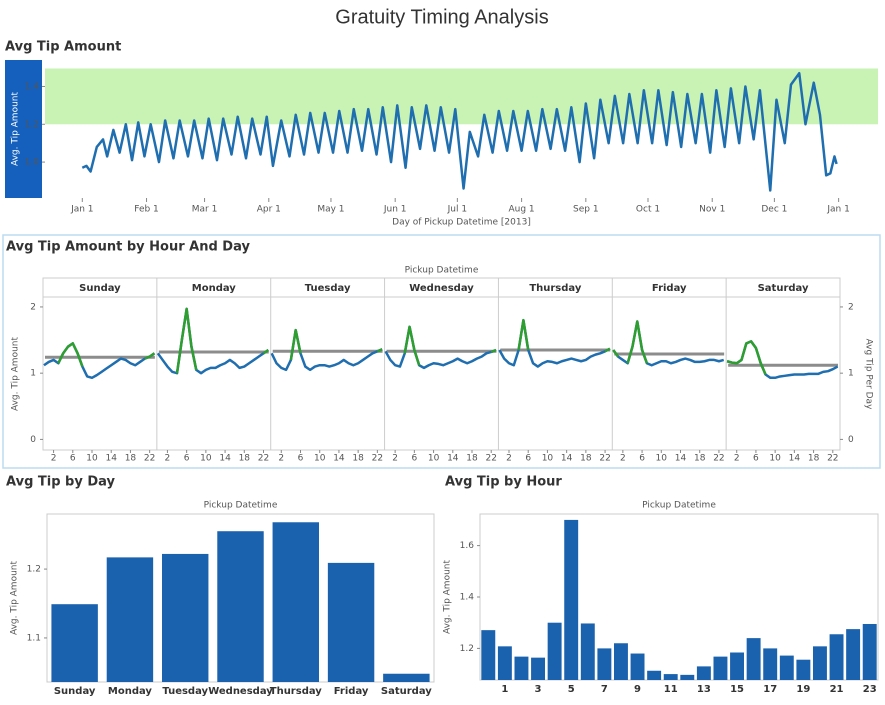  Describe the element at coordinates (351, 691) in the screenshot. I see `x-tick-label: Friday` at that location.